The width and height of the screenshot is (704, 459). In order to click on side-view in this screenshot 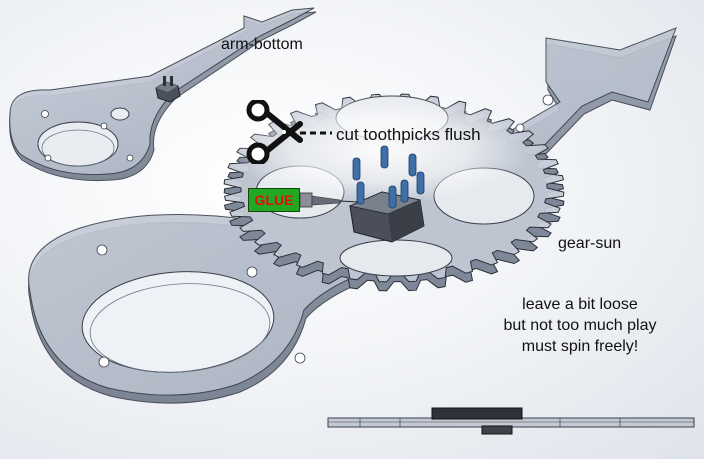, I will do `click(511, 421)`.